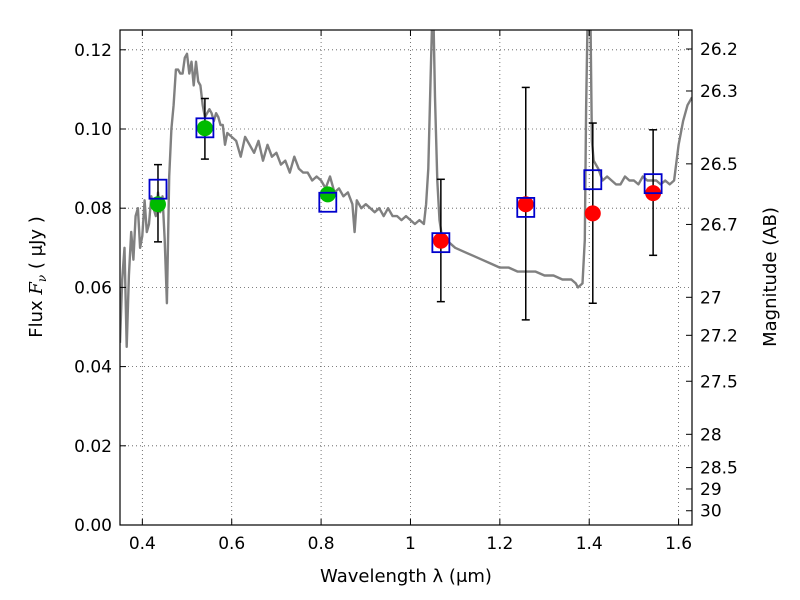 The image size is (800, 600). Describe the element at coordinates (719, 50) in the screenshot. I see `y2-tick-label: 26.2` at that location.